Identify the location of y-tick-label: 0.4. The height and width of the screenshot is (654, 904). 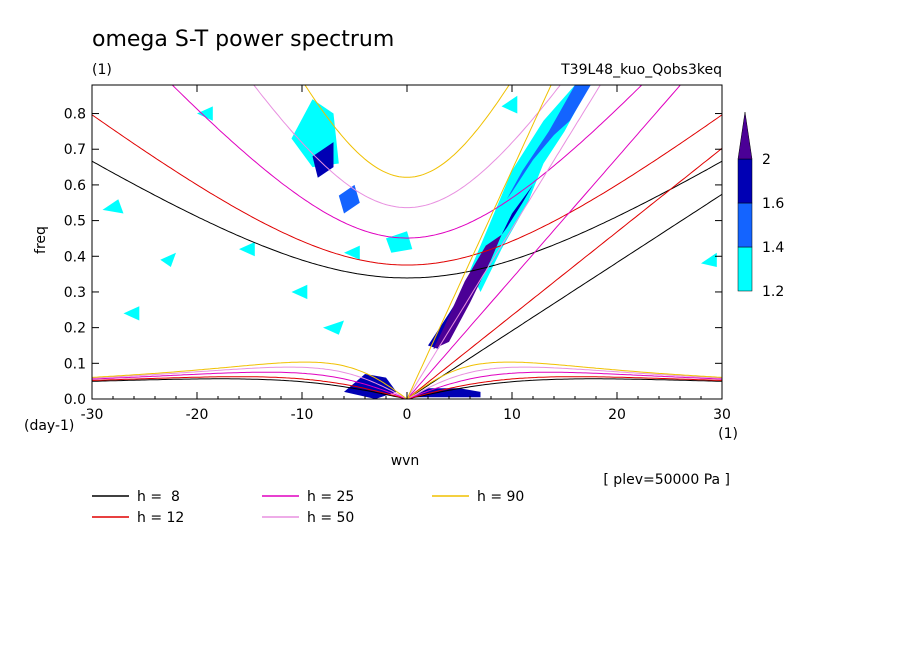
(75, 257).